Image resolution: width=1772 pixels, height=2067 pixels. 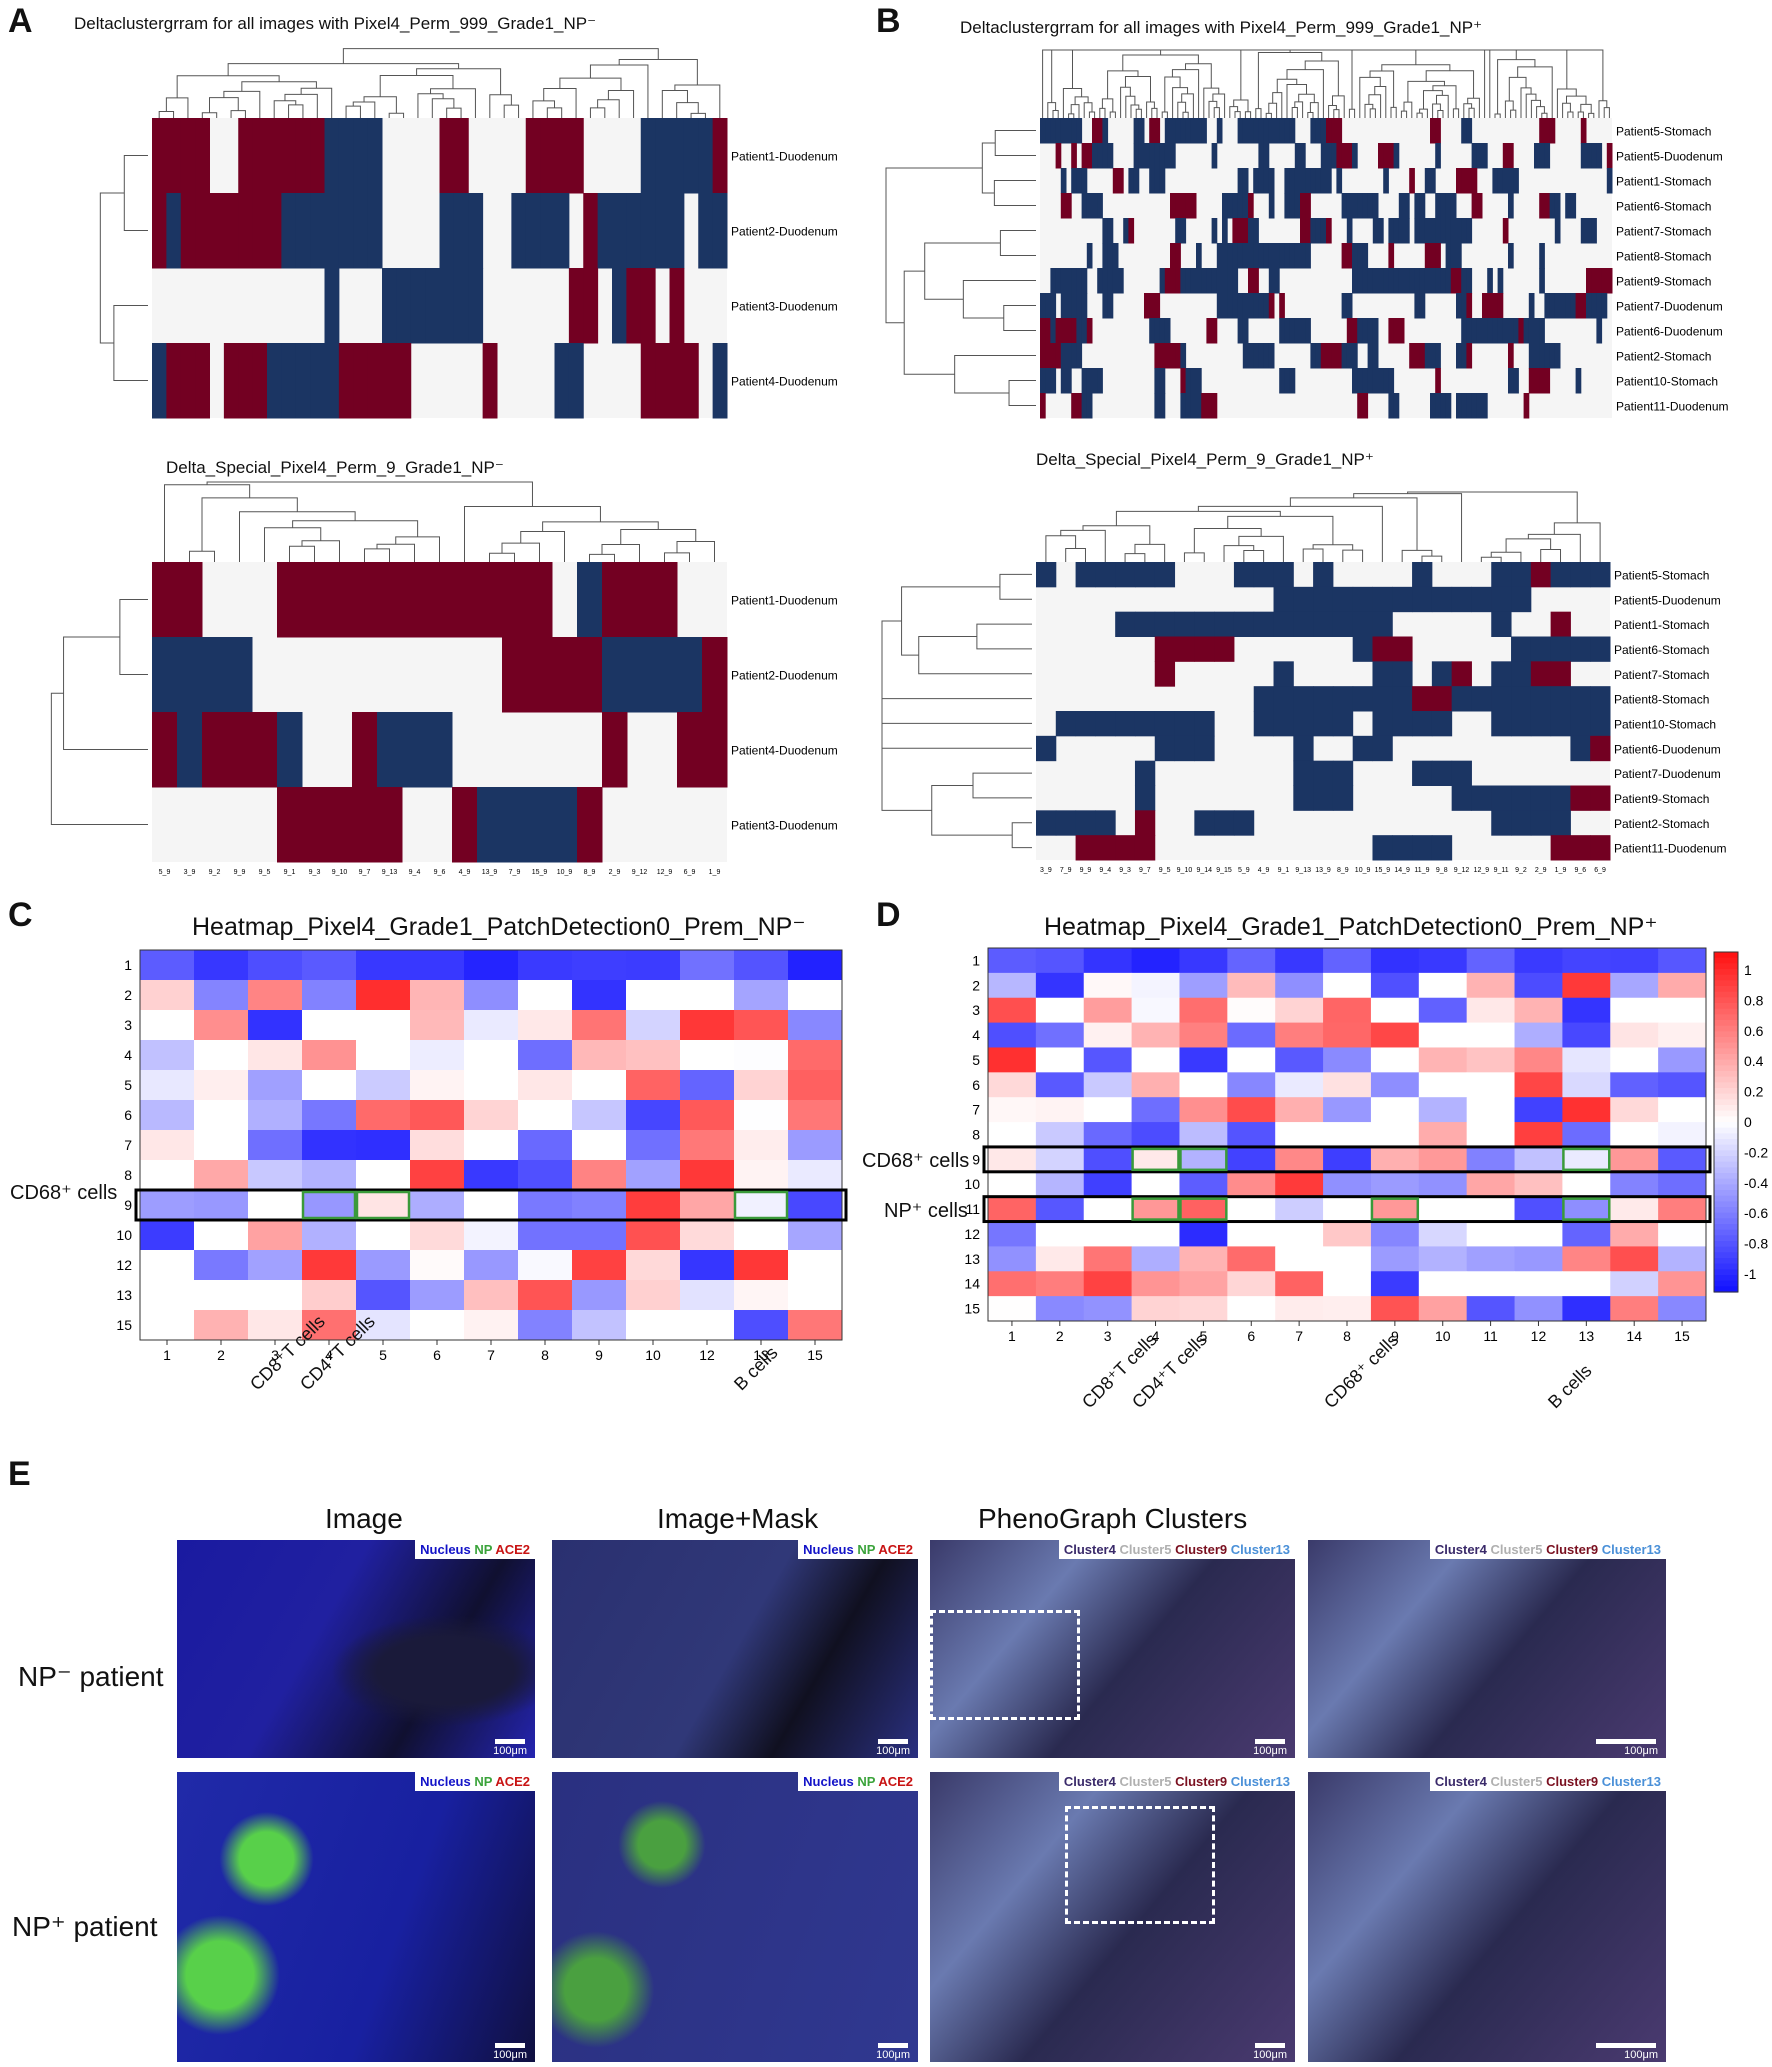 I want to click on g-b2-row-label: Patient10-Stomach, so click(x=1665, y=724).